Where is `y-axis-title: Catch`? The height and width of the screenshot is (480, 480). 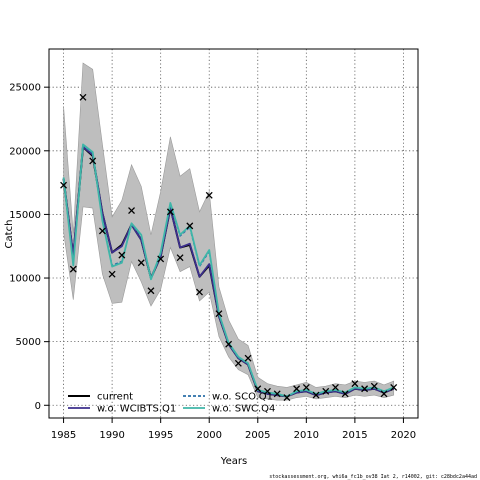 y-axis-title: Catch is located at coordinates (9, 234).